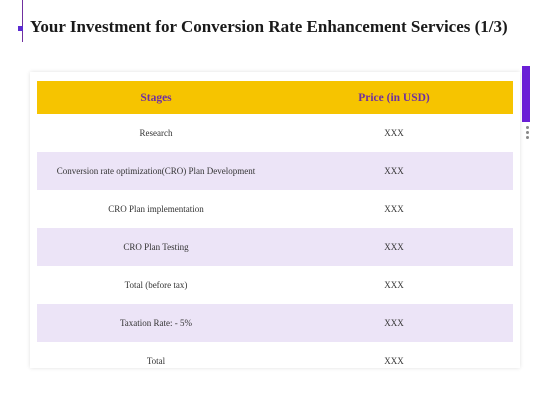 This screenshot has width=560, height=420. I want to click on table-row: Total XXX, so click(275, 355).